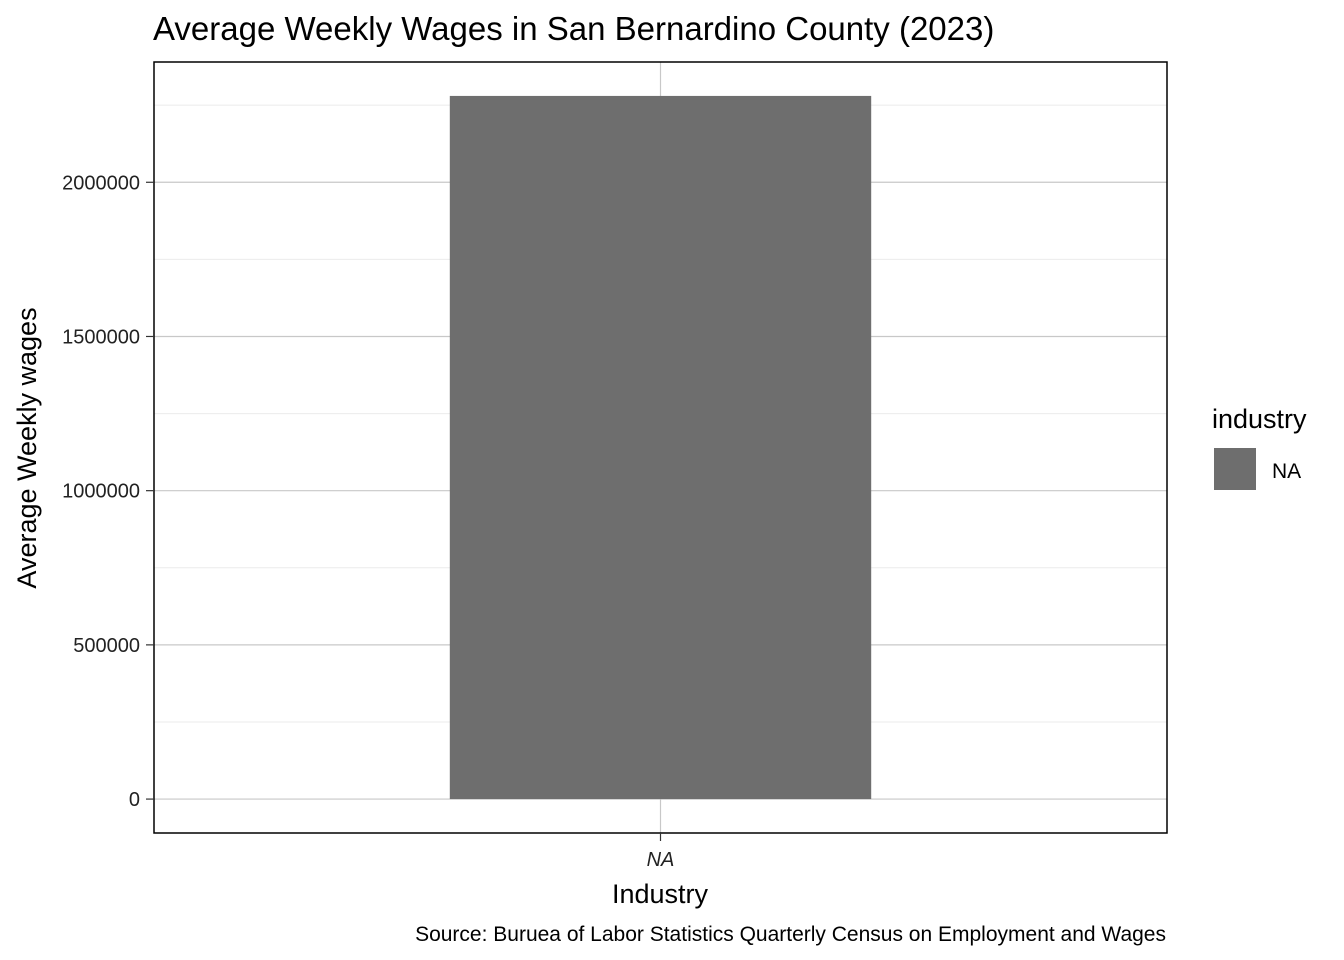  What do you see at coordinates (1286, 471) in the screenshot?
I see `legend-label: NA` at bounding box center [1286, 471].